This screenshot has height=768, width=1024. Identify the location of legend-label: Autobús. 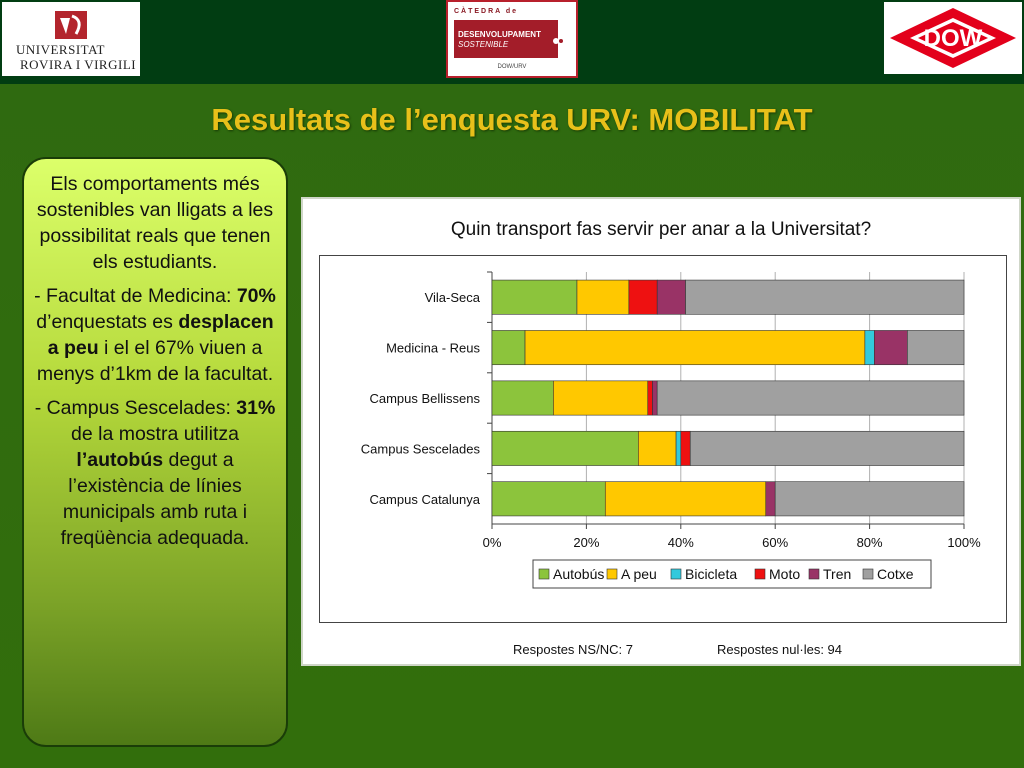
(578, 574).